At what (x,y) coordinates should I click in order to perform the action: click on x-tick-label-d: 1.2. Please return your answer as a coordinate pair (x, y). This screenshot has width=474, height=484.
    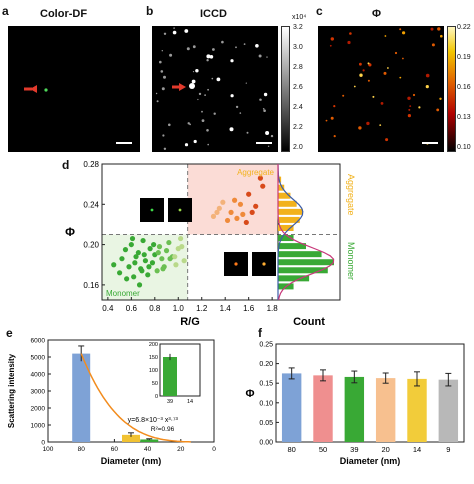
    Looking at the image, I should click on (202, 308).